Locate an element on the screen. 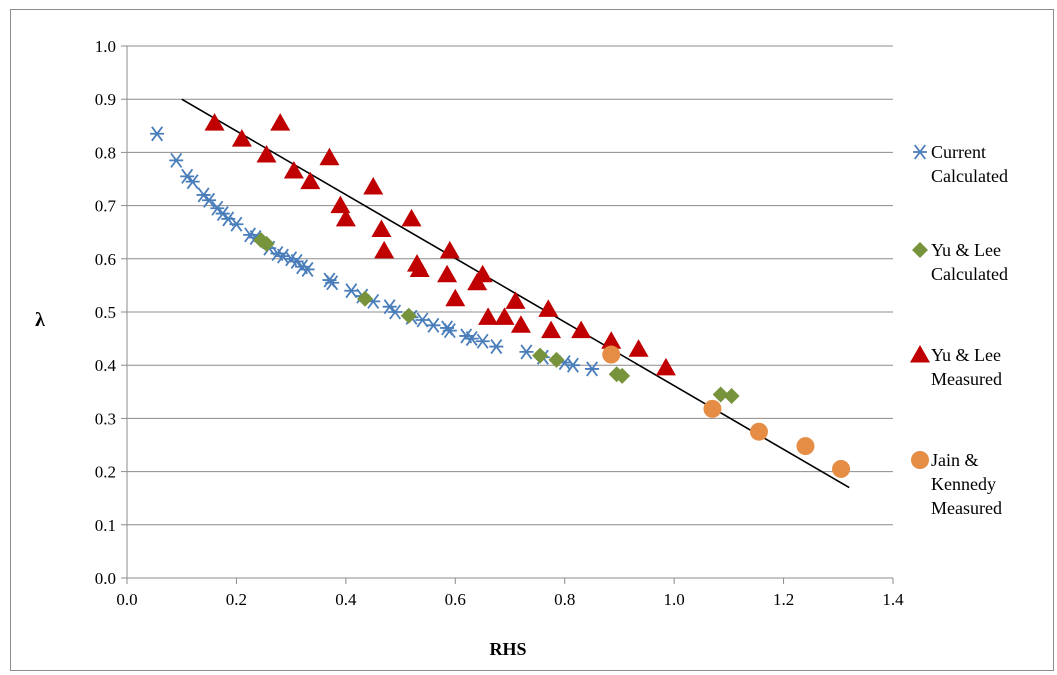 This screenshot has width=1057, height=675. y-axis-label: λ is located at coordinates (40, 320).